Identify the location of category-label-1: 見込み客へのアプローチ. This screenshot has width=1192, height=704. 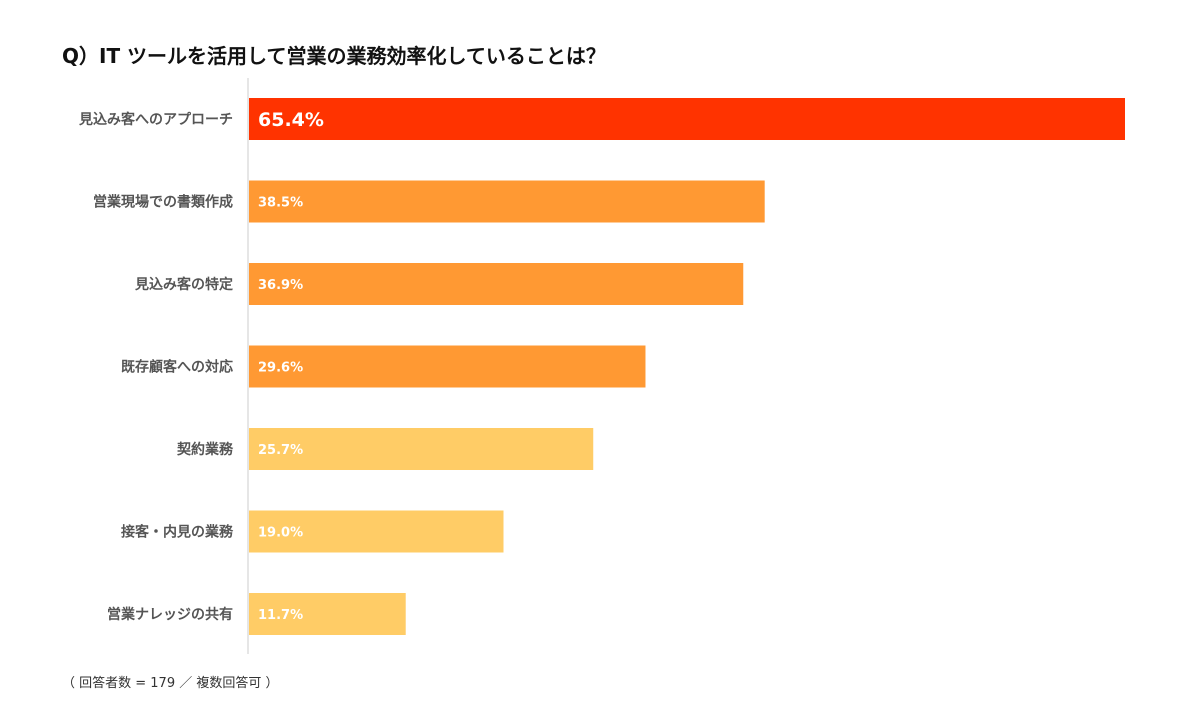
(155, 119).